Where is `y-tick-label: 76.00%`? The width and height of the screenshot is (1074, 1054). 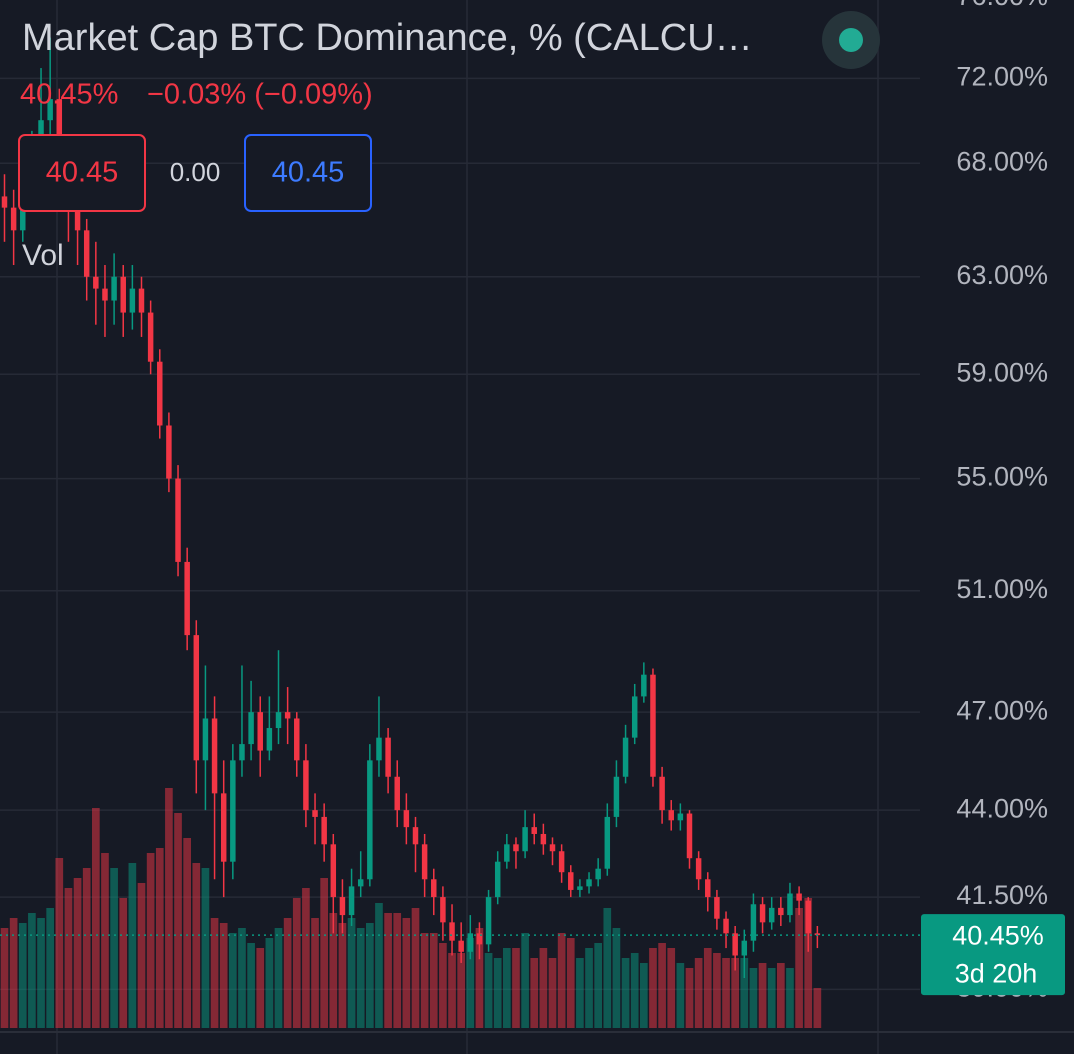 y-tick-label: 76.00% is located at coordinates (1002, 5).